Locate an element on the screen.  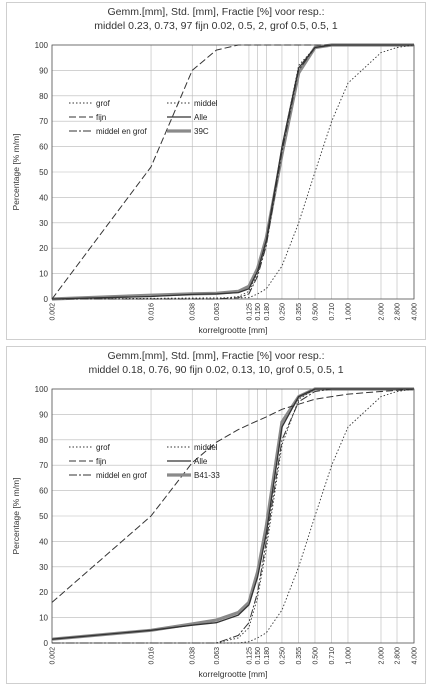
legend-label: B41-33 is located at coordinates (207, 475).